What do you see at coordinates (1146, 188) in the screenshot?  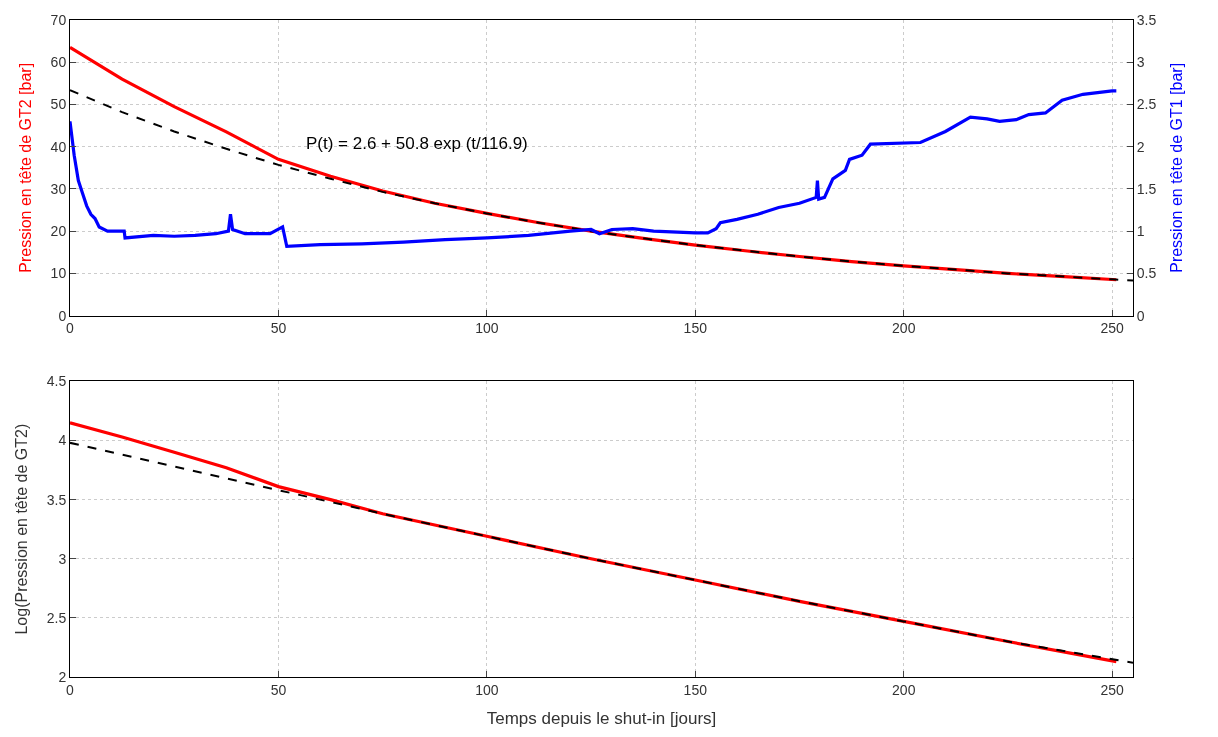 I see `y2-tick-label: 1.5` at bounding box center [1146, 188].